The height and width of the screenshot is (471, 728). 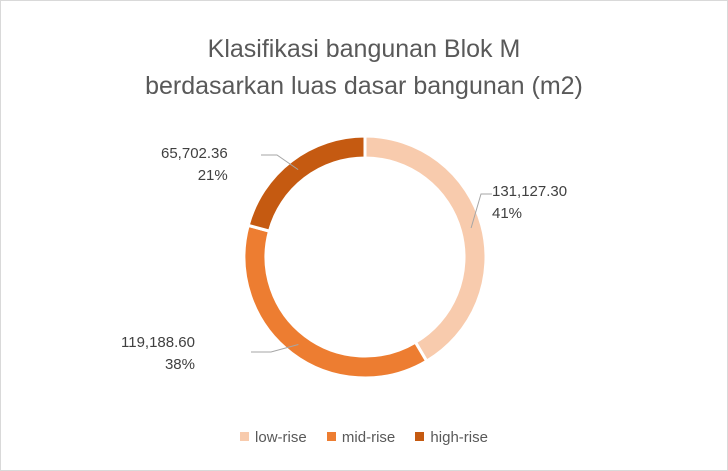 What do you see at coordinates (179, 364) in the screenshot?
I see `data-label-mid-rise-percent: 38%` at bounding box center [179, 364].